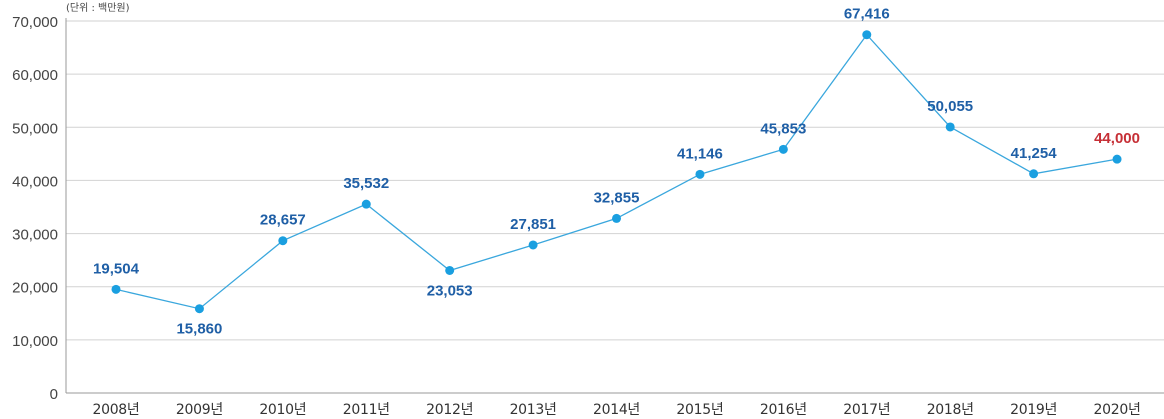 The width and height of the screenshot is (1164, 419). What do you see at coordinates (1033, 410) in the screenshot?
I see `x-tick-label: 2019년` at bounding box center [1033, 410].